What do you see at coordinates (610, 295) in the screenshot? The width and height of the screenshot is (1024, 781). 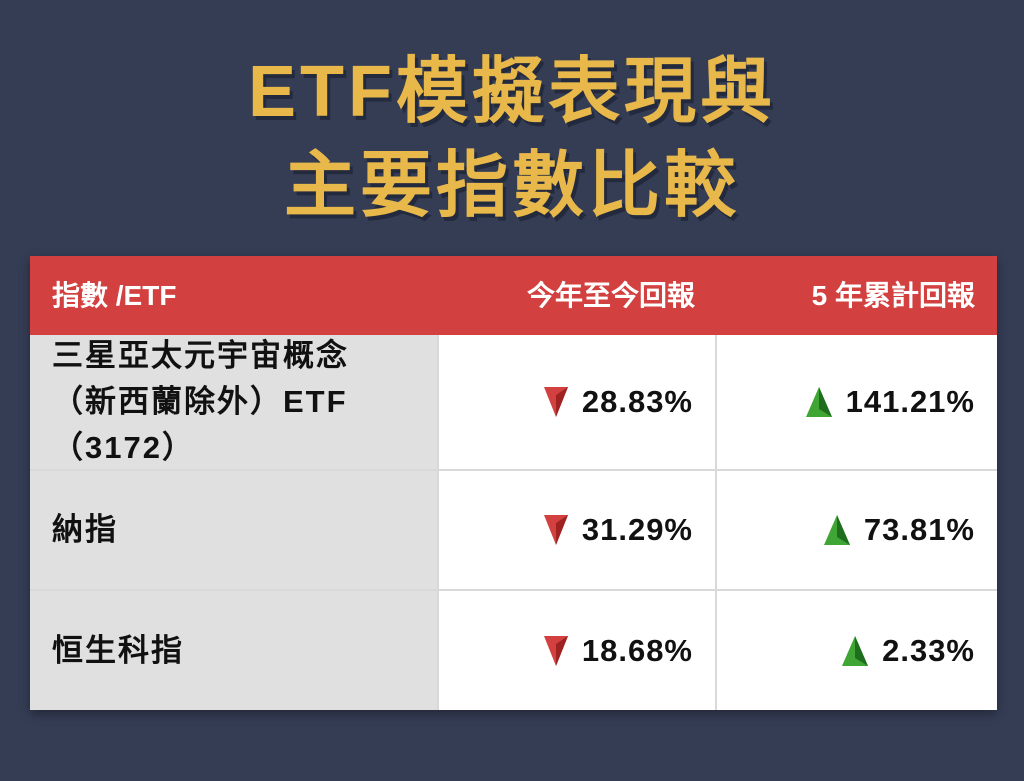 I see `column-header: 今年至今回報` at bounding box center [610, 295].